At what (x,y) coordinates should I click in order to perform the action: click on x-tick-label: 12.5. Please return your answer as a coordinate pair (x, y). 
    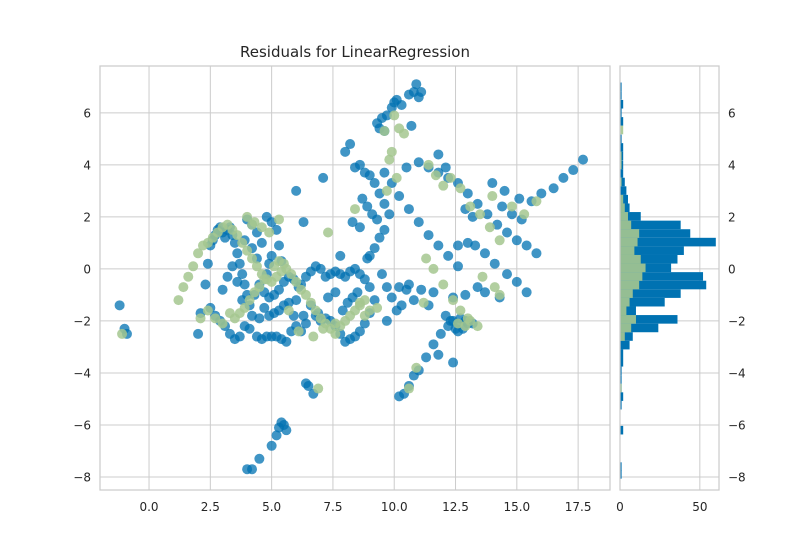
    Looking at the image, I should click on (455, 507).